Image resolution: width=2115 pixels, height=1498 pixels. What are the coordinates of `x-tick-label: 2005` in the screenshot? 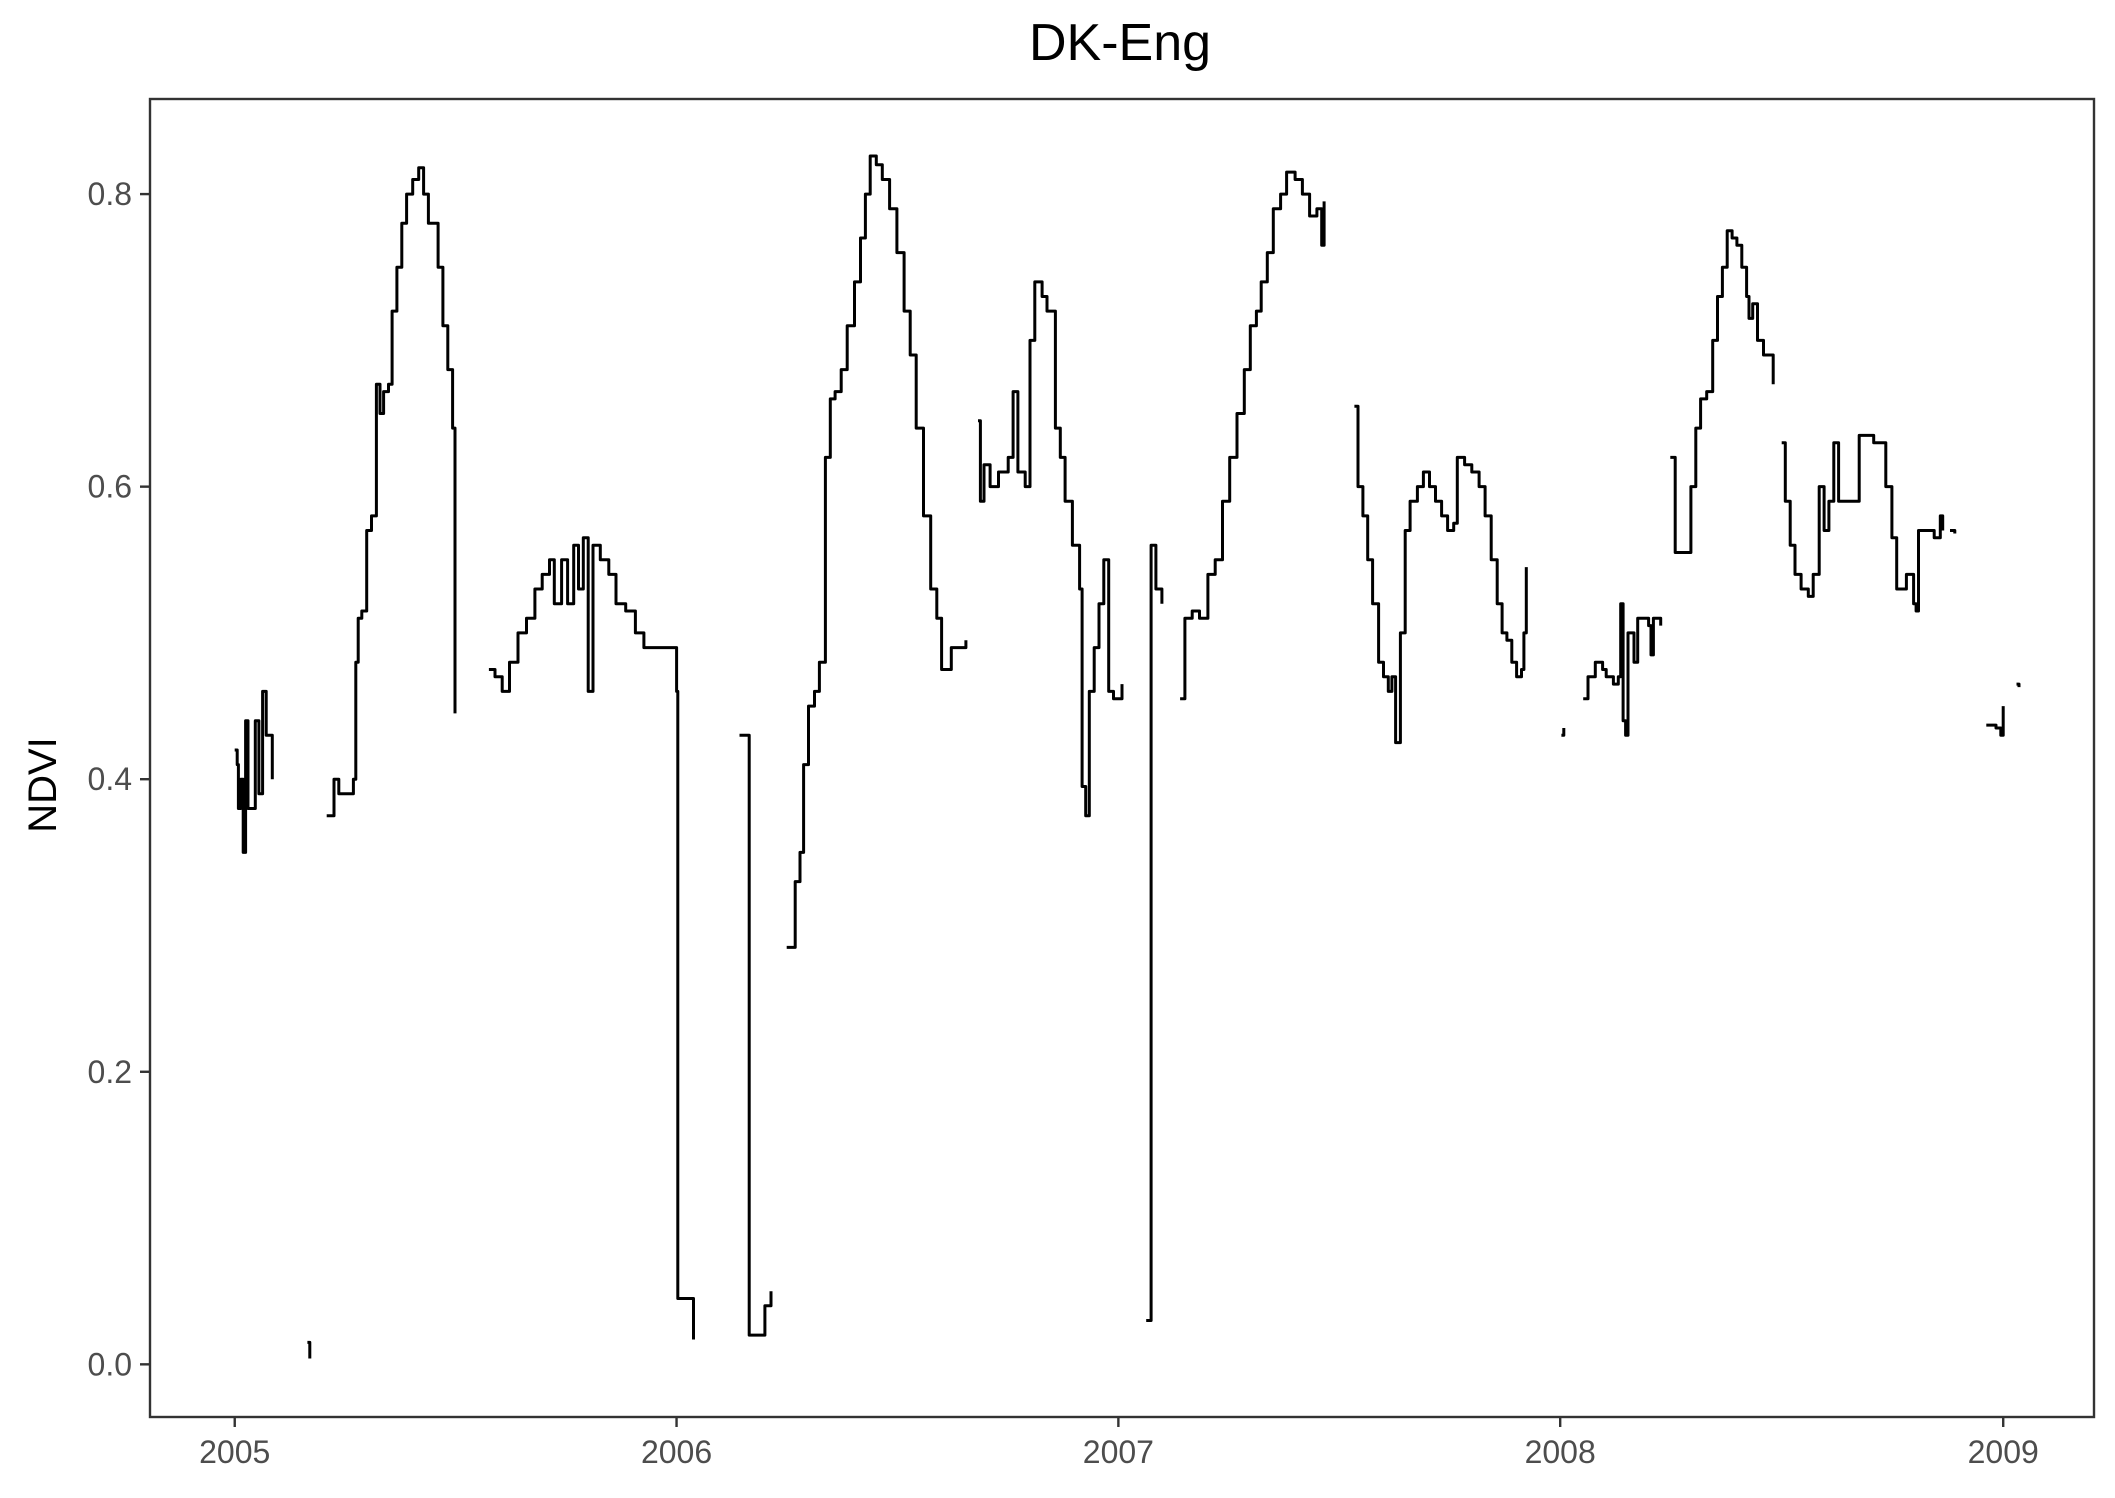 It's located at (234, 1452).